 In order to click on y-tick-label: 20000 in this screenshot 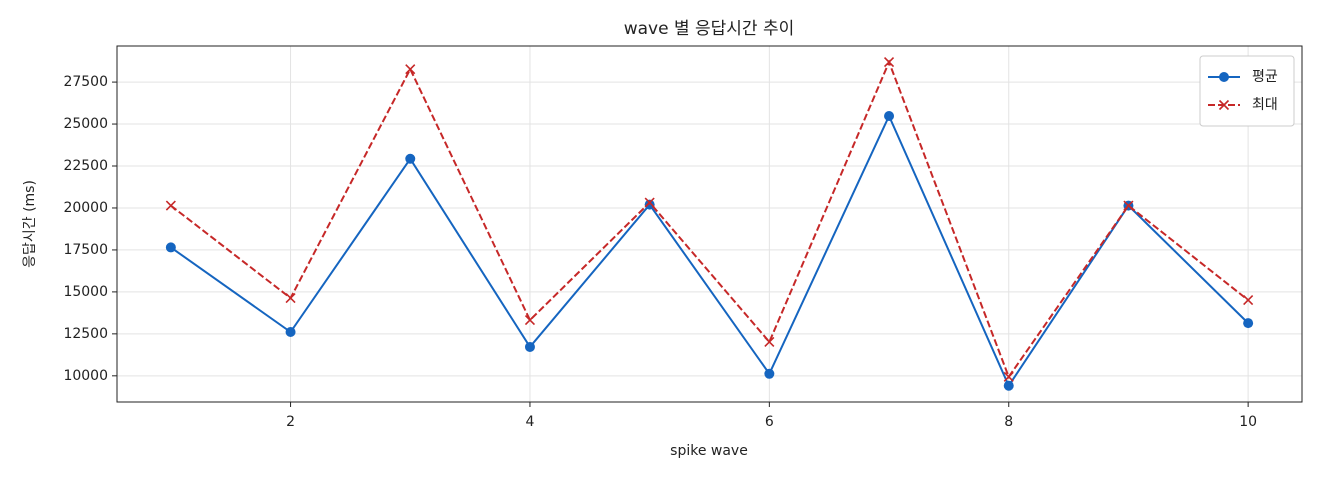, I will do `click(85, 208)`.